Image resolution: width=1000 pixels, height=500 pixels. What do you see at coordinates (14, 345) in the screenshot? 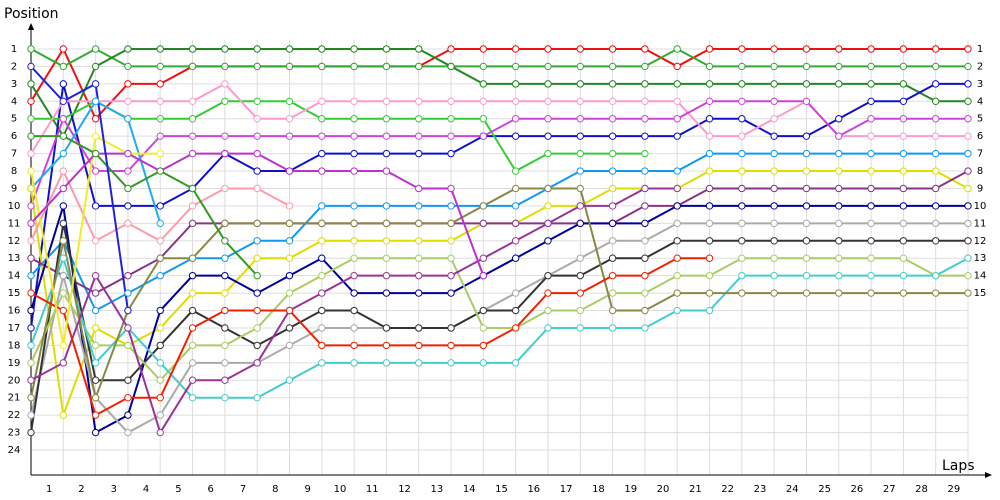
I see `y-tick-label: 18` at bounding box center [14, 345].